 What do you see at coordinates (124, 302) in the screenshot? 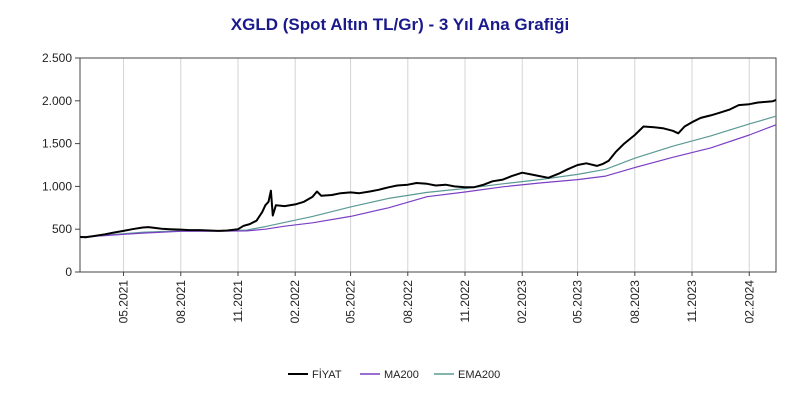
I see `x-tick-label: 05.2021` at bounding box center [124, 302].